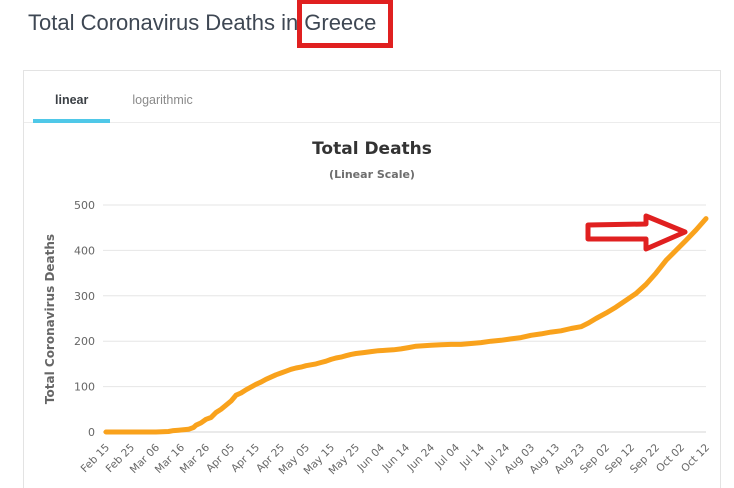 The width and height of the screenshot is (734, 488). What do you see at coordinates (84, 387) in the screenshot?
I see `y-tick-label: 100` at bounding box center [84, 387].